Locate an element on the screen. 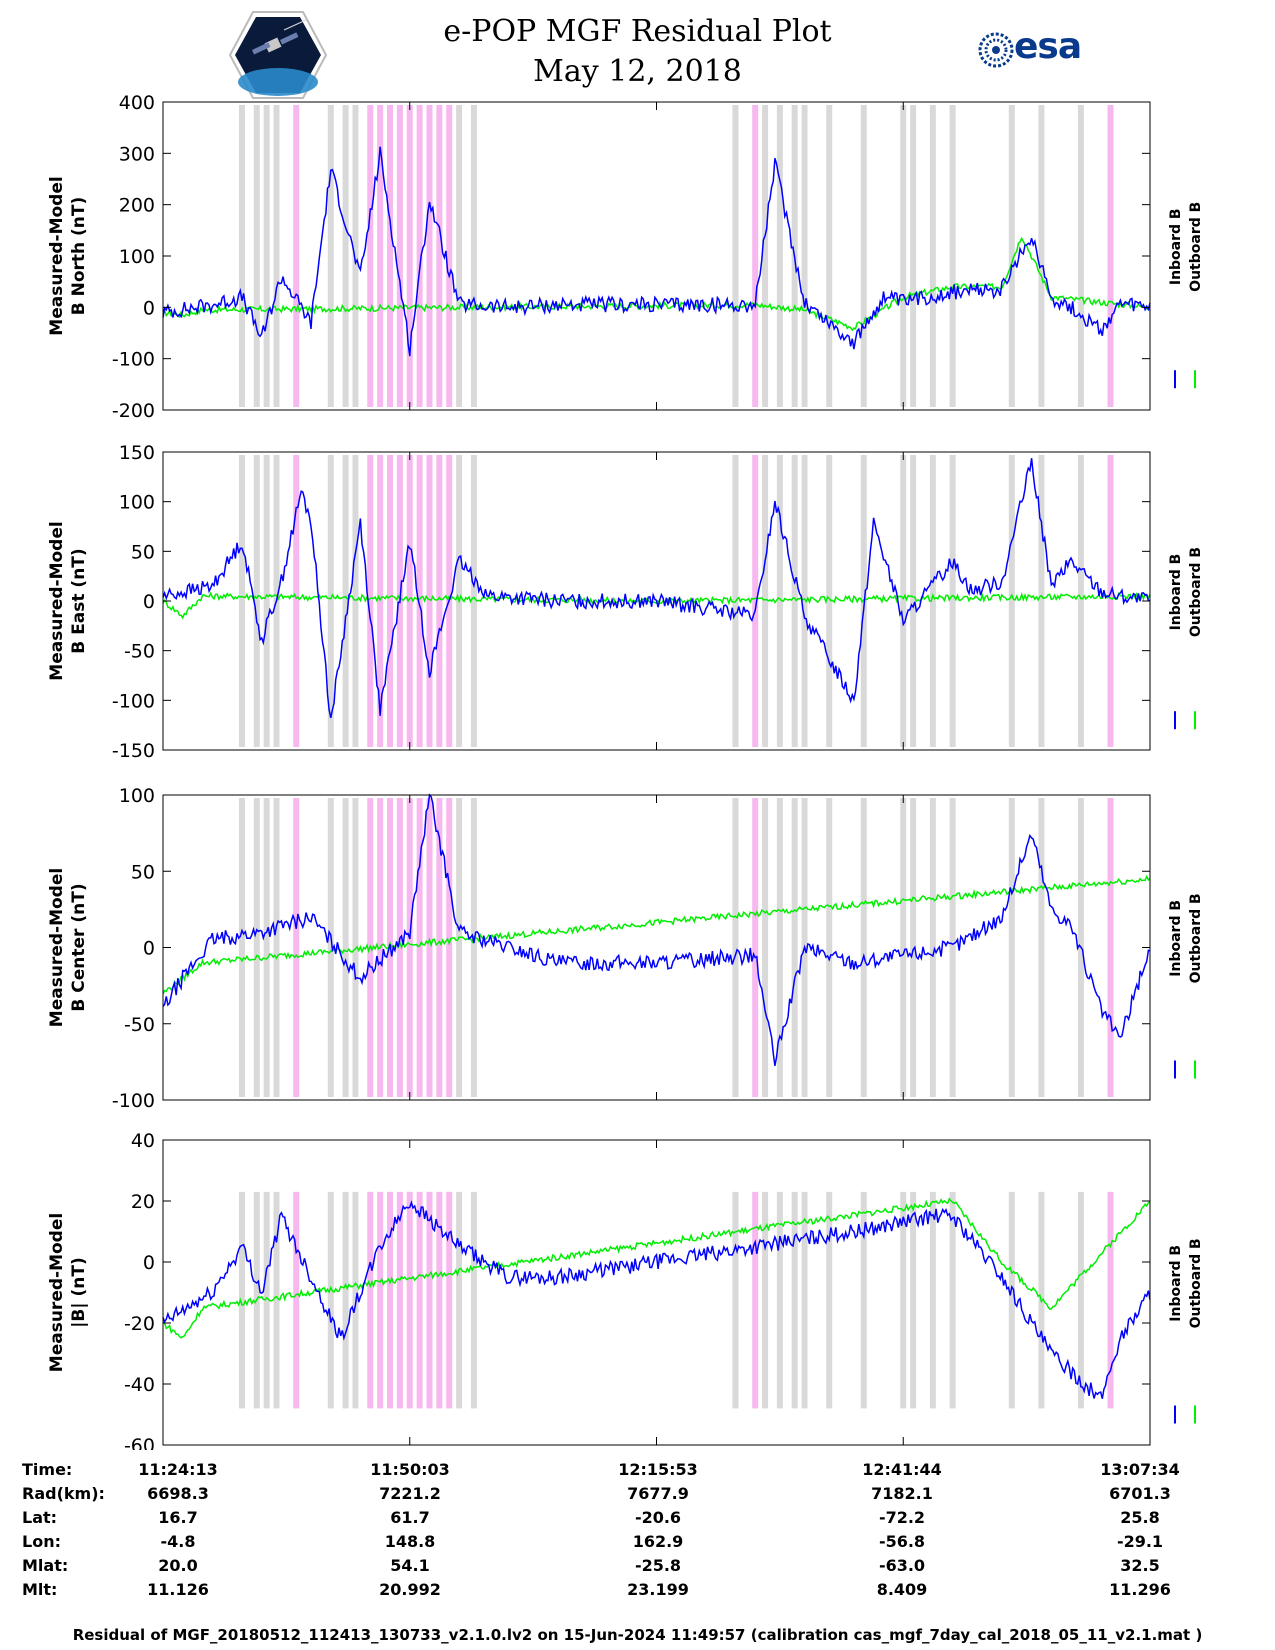 Image resolution: width=1275 pixels, height=1650 pixels. title-line-2: May 12, 2018 is located at coordinates (637, 71).